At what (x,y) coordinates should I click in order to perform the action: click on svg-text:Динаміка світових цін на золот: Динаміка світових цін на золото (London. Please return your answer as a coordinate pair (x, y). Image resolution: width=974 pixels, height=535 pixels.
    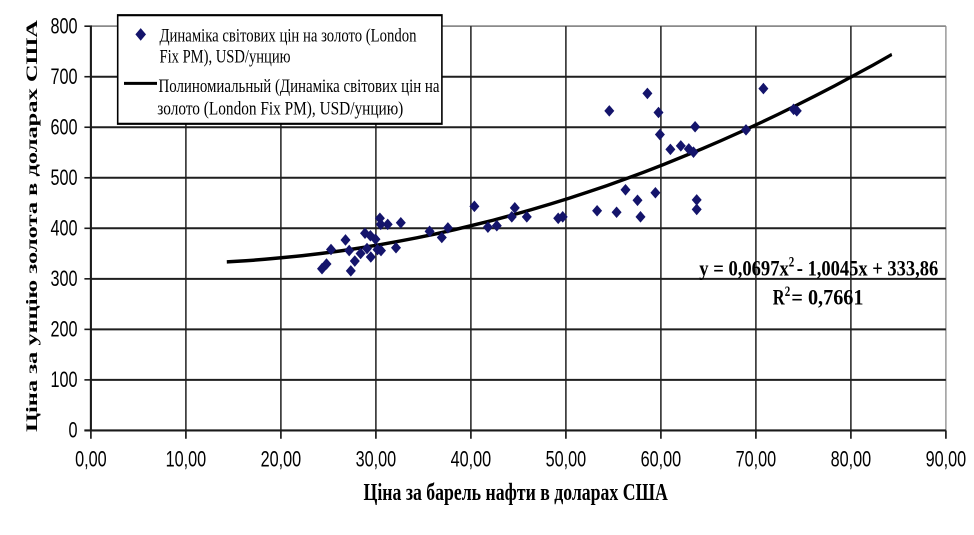
    Looking at the image, I should click on (288, 36).